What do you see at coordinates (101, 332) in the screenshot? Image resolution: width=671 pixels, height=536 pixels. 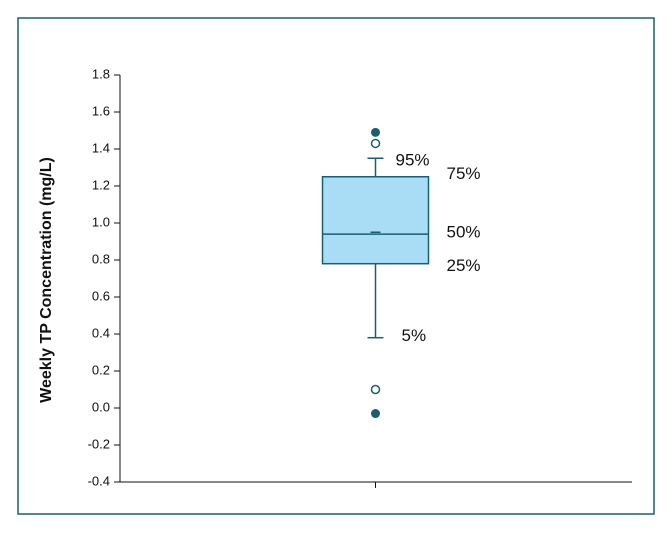 I see `y-tick-label: 0.4` at bounding box center [101, 332].